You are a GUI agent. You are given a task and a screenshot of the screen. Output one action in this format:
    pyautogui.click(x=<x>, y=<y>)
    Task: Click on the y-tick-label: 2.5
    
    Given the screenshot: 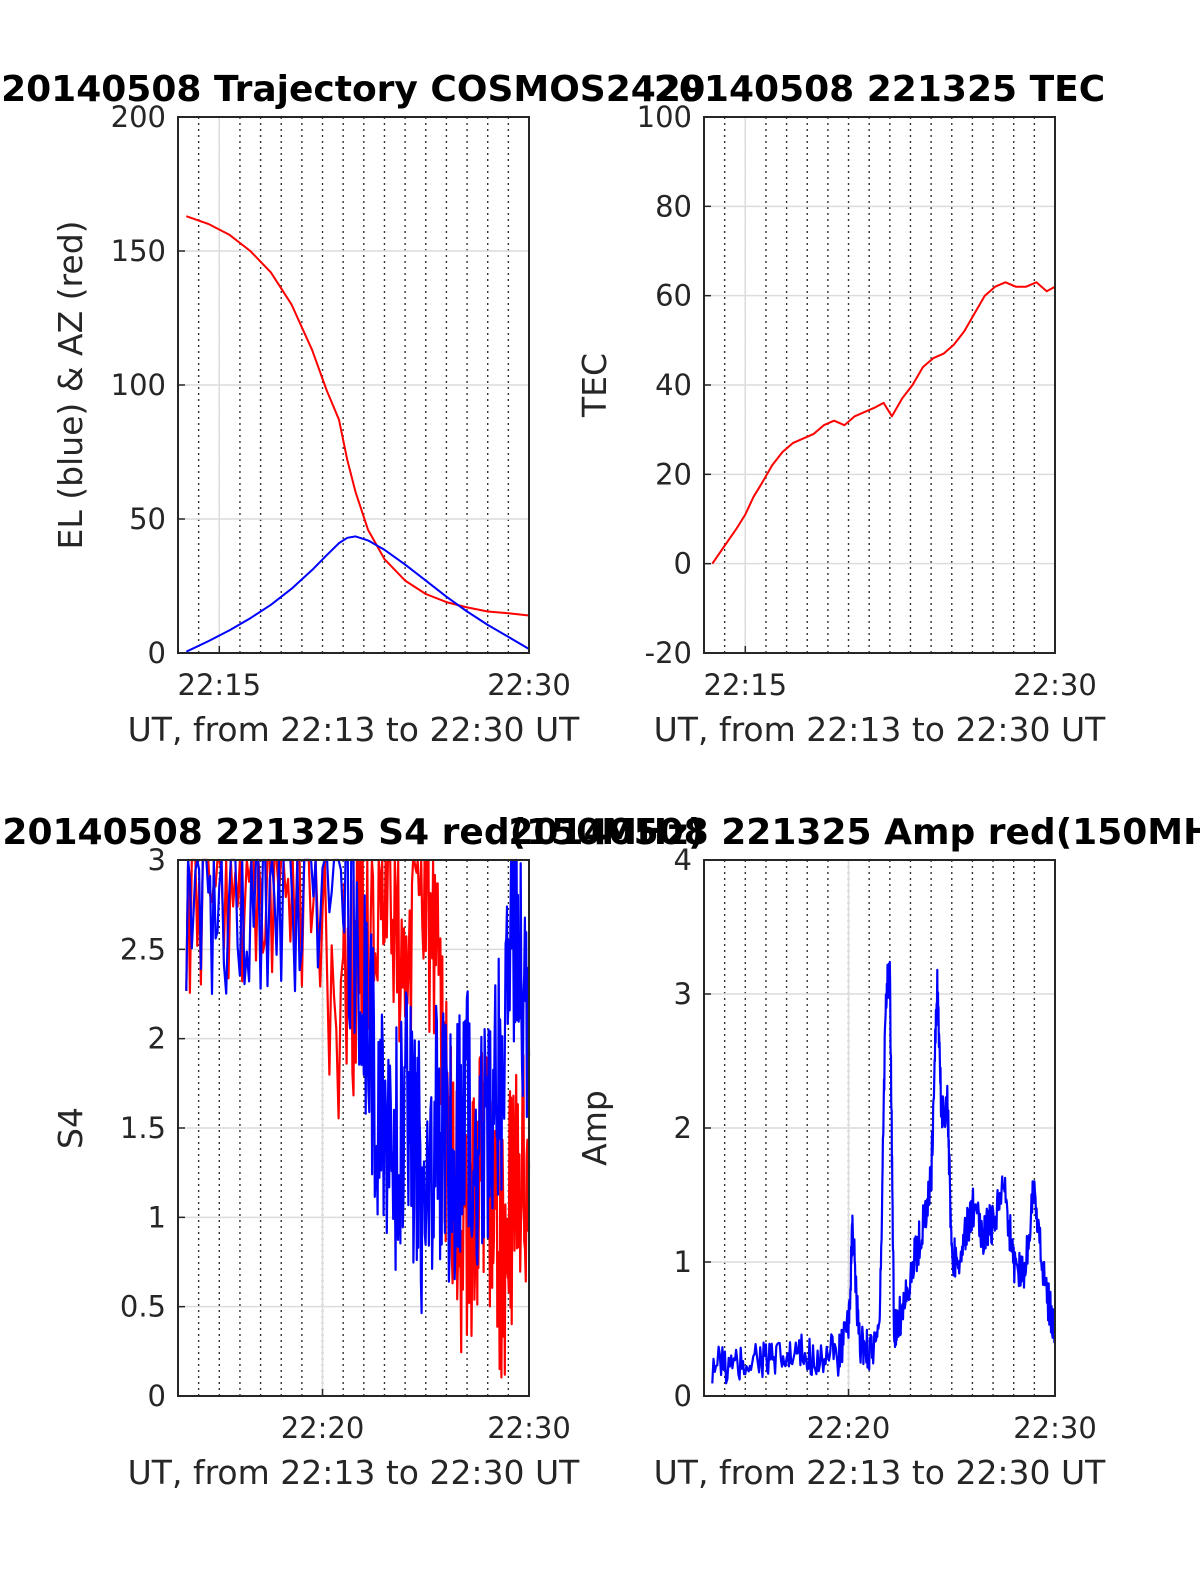 What is the action you would take?
    pyautogui.click(x=143, y=949)
    